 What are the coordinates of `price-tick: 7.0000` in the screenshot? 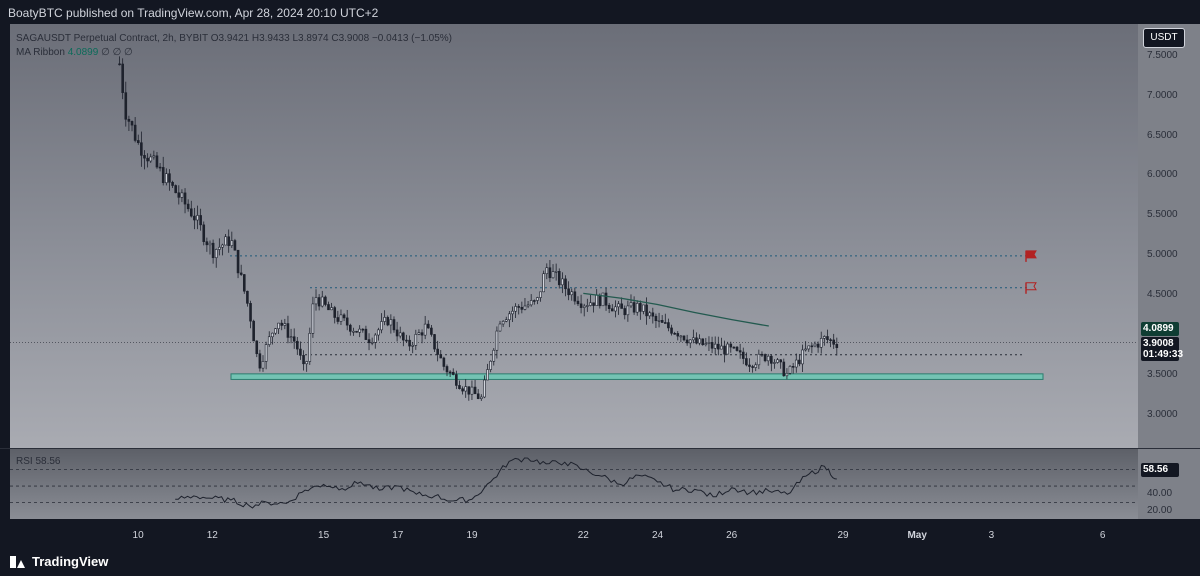 It's located at (1162, 95).